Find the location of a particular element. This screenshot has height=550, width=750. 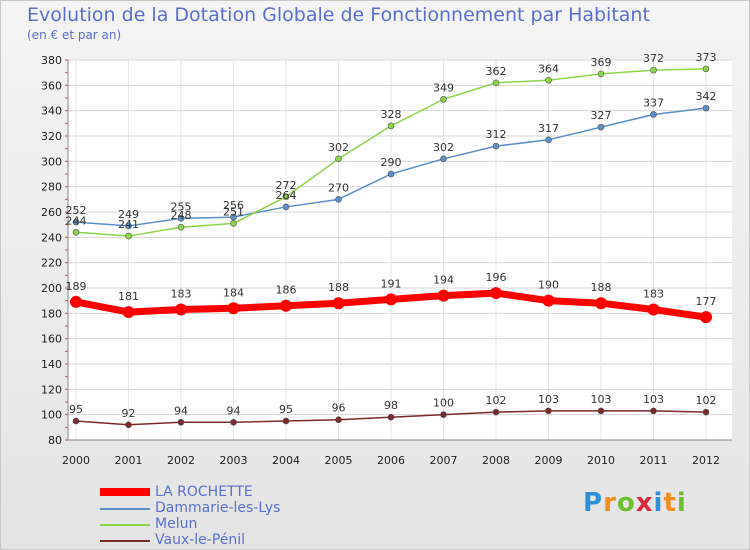

x-tick-label: 2012 is located at coordinates (706, 460).